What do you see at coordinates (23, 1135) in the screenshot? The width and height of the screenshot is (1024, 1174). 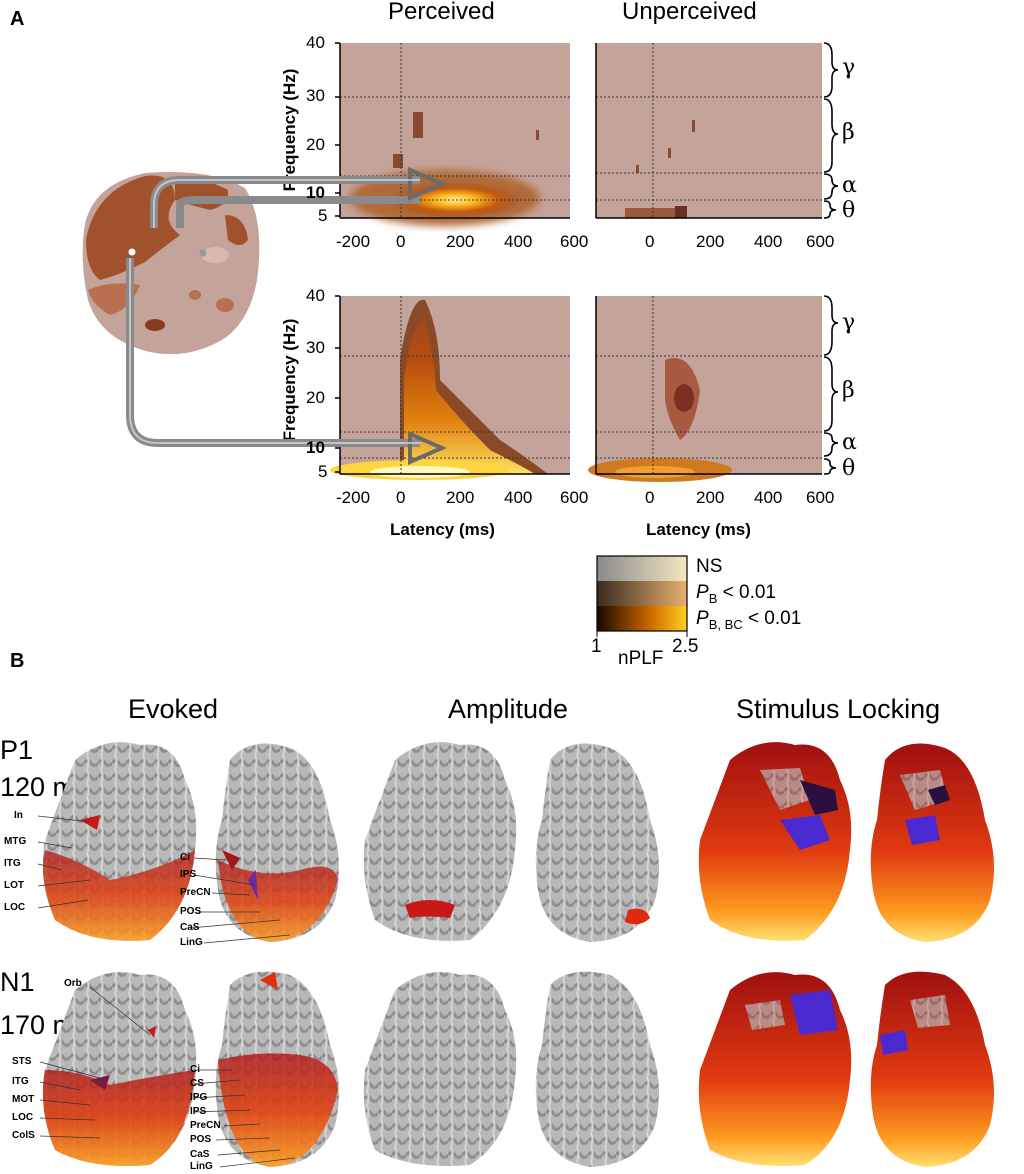 I see `label-n1-cols: ColS` at bounding box center [23, 1135].